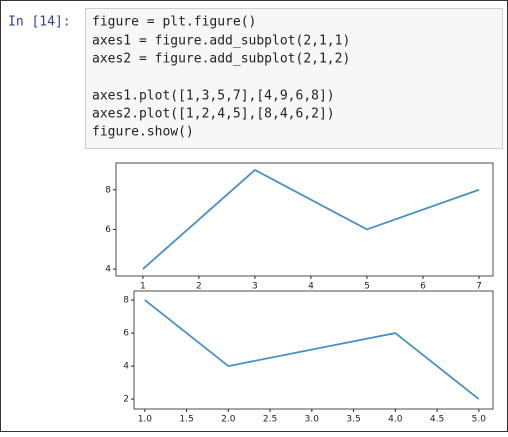  What do you see at coordinates (437, 420) in the screenshot?
I see `x-tick-label: 4.5` at bounding box center [437, 420].